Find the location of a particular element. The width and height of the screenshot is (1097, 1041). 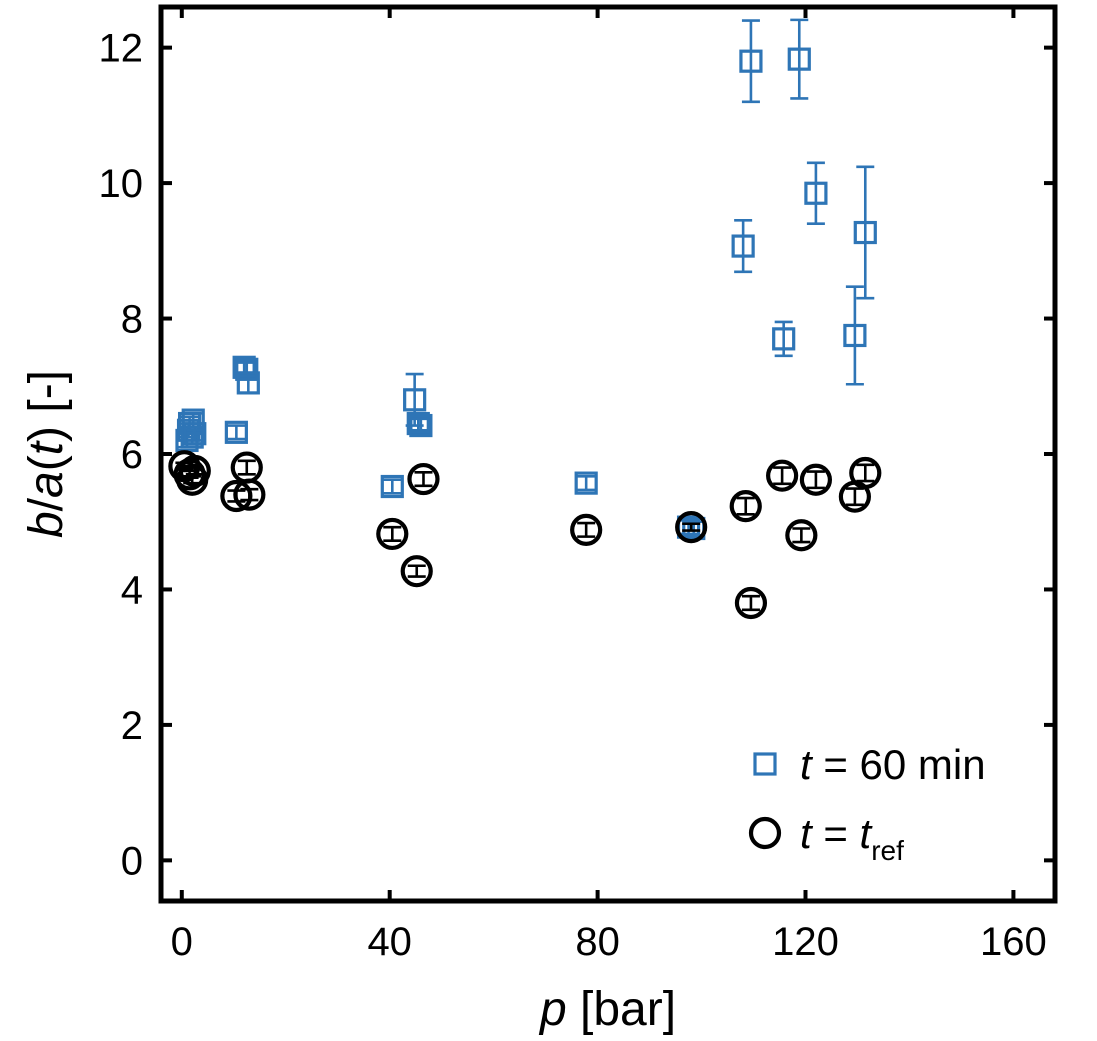

y-axis-title: b/a(t) [-] is located at coordinates (46, 454).